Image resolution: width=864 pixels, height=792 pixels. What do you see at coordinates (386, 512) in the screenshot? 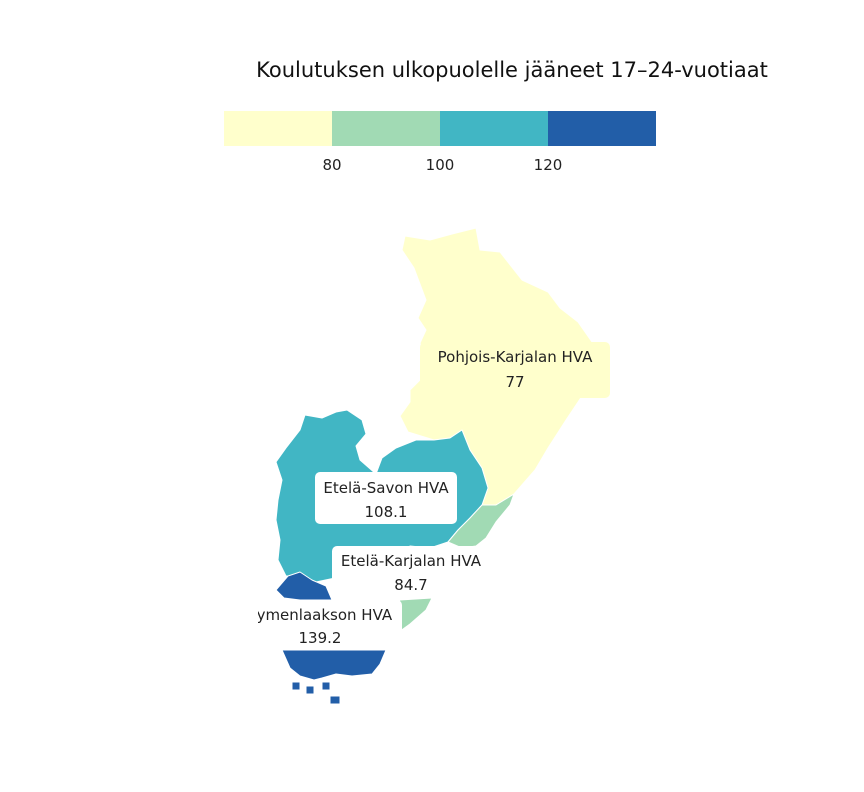
I see `label-value-etela-savo: 108.1` at bounding box center [386, 512].